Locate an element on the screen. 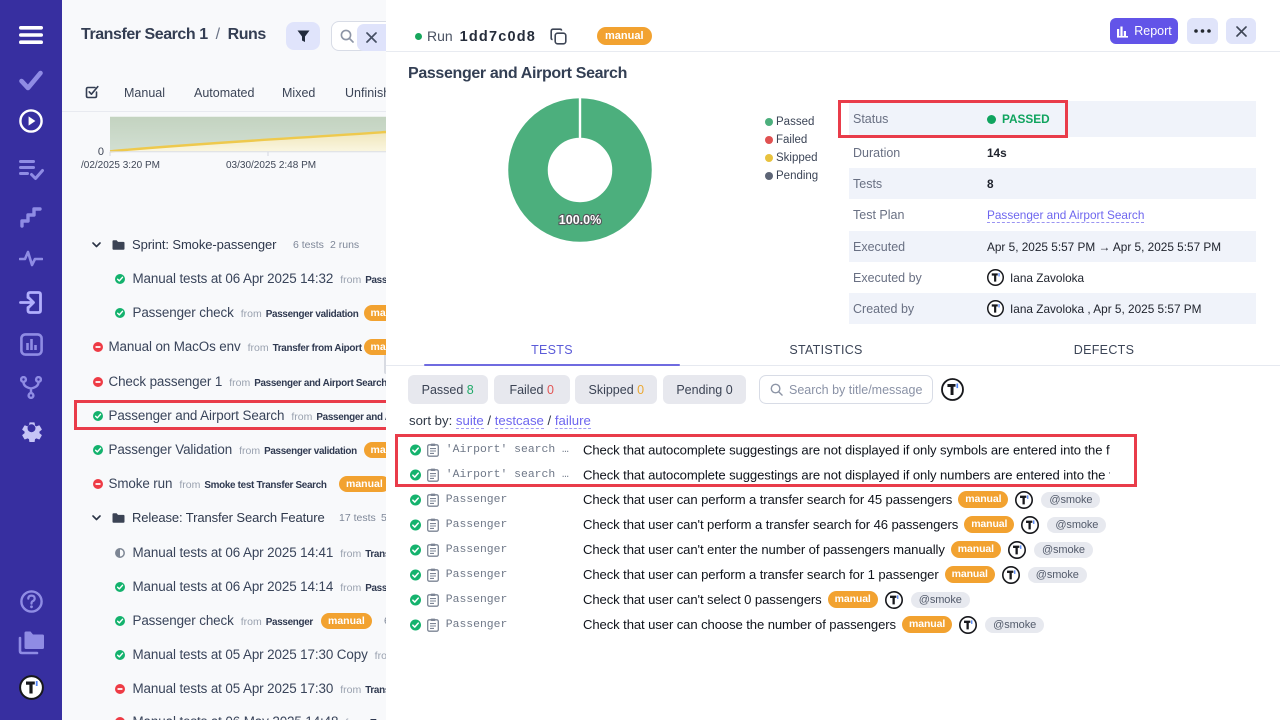  svg-text: /02/2025 3:20 PM is located at coordinates (120, 165).